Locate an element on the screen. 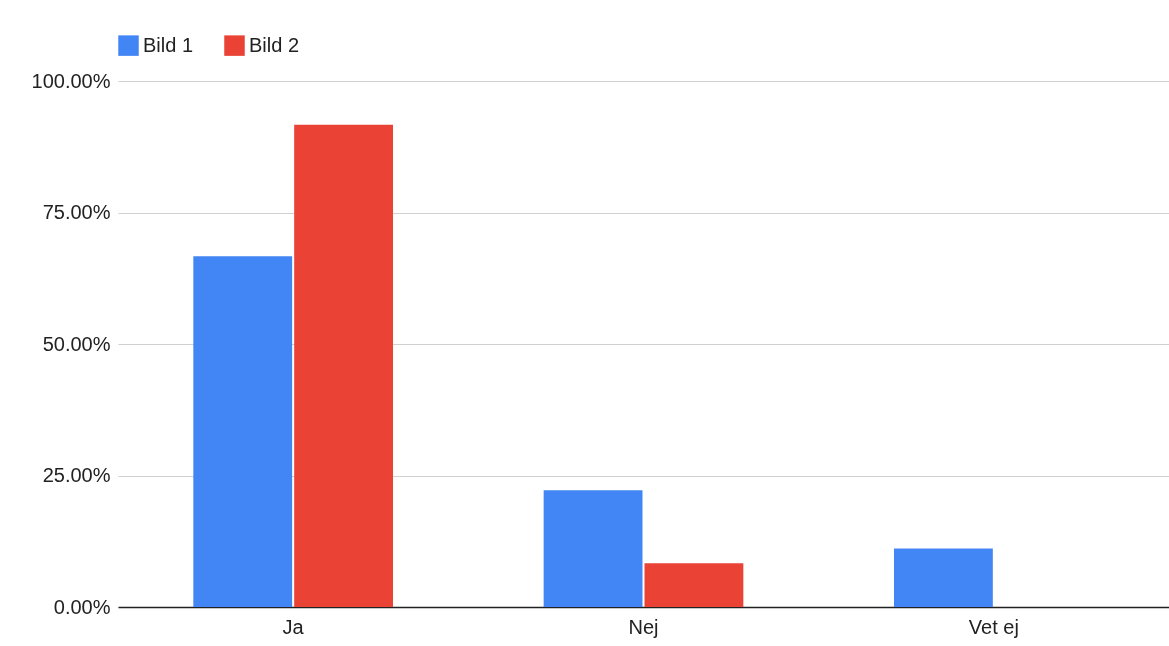 Image resolution: width=1169 pixels, height=646 pixels. legend-label: Bild 2 is located at coordinates (274, 44).